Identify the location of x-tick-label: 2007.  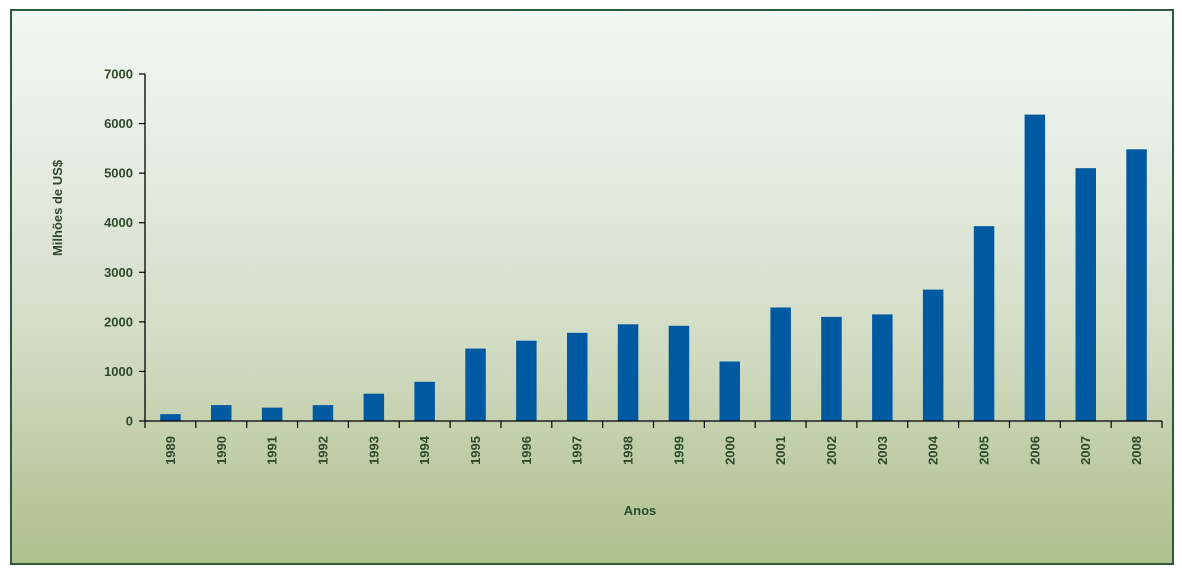
(1085, 450).